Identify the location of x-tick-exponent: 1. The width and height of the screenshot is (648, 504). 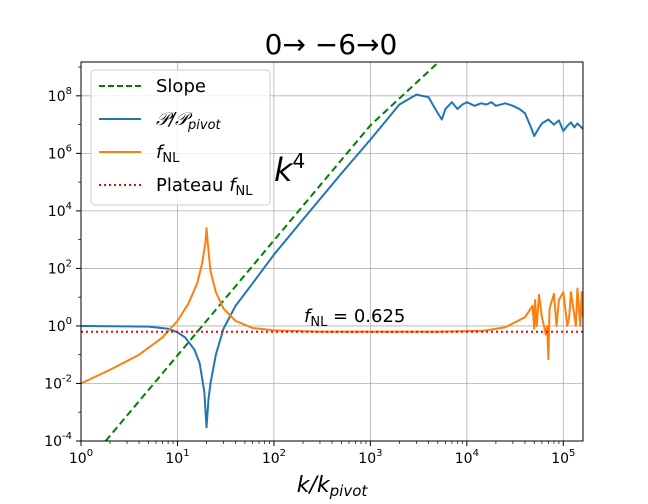
(186, 453).